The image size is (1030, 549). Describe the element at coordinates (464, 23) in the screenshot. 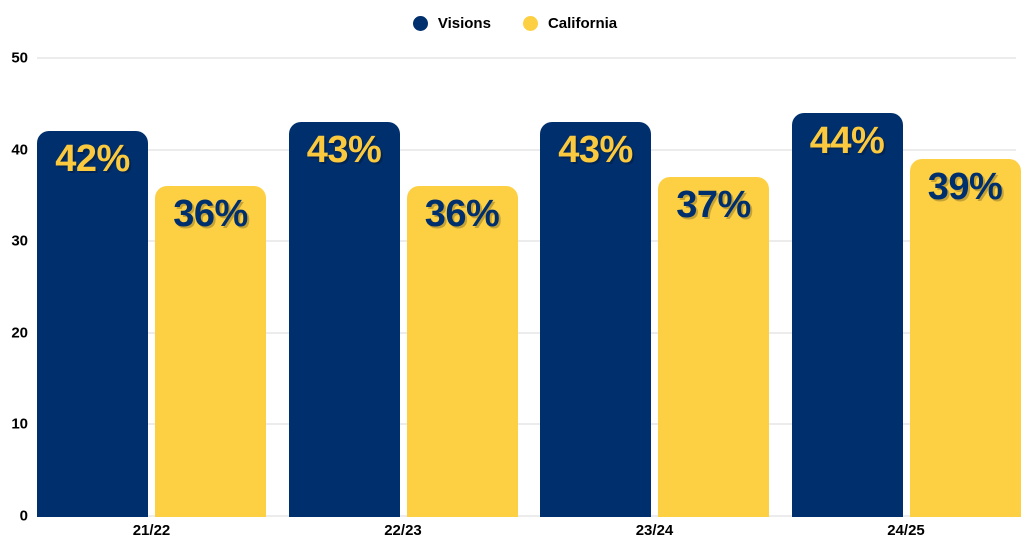

I see `legend-label-visions: Visions` at that location.